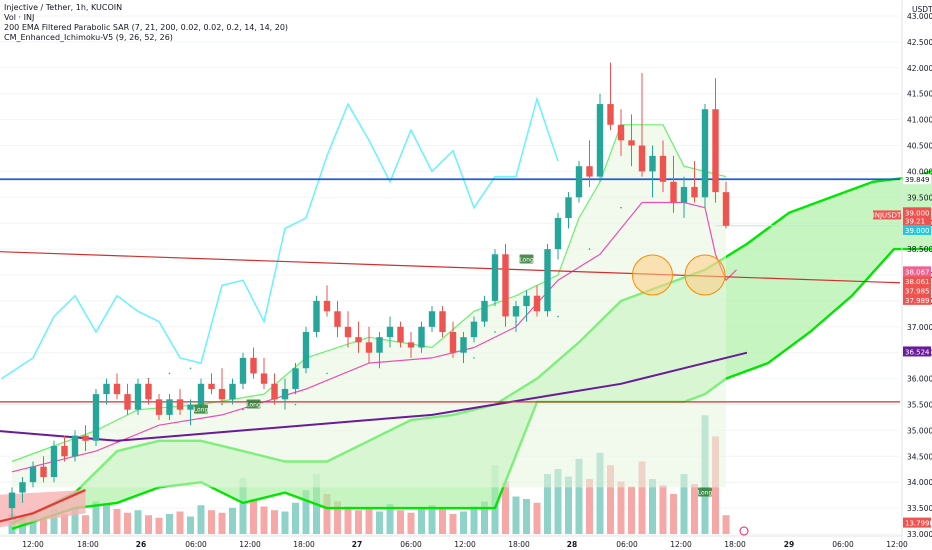 This screenshot has height=550, width=932. What do you see at coordinates (917, 299) in the screenshot?
I see `price-tag: 37.989` at bounding box center [917, 299].